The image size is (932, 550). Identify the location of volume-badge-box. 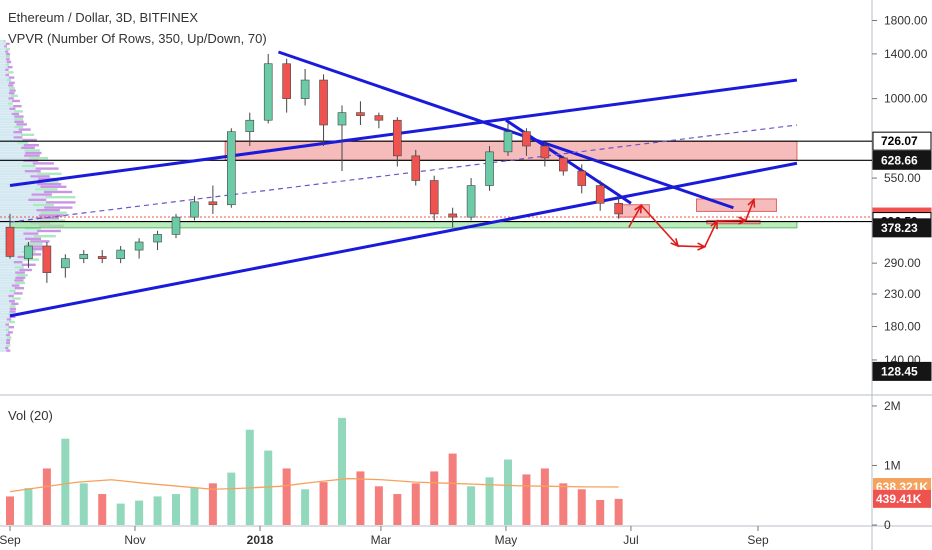
(902, 498).